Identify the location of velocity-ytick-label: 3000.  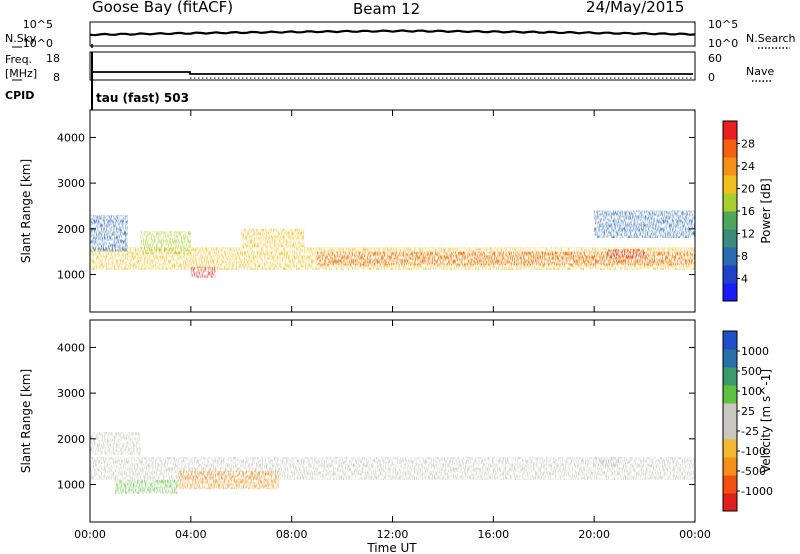
(71, 393).